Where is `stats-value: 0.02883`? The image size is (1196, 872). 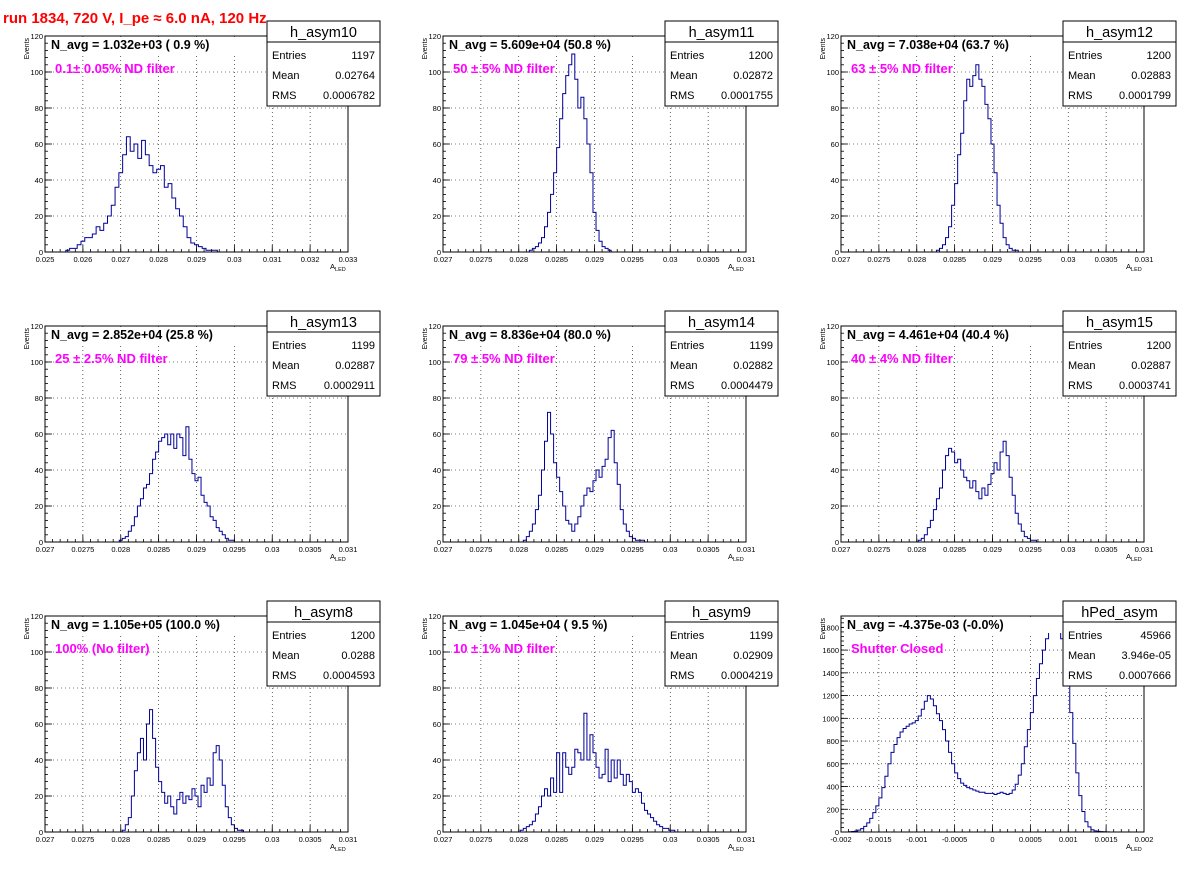
stats-value: 0.02883 is located at coordinates (1151, 76).